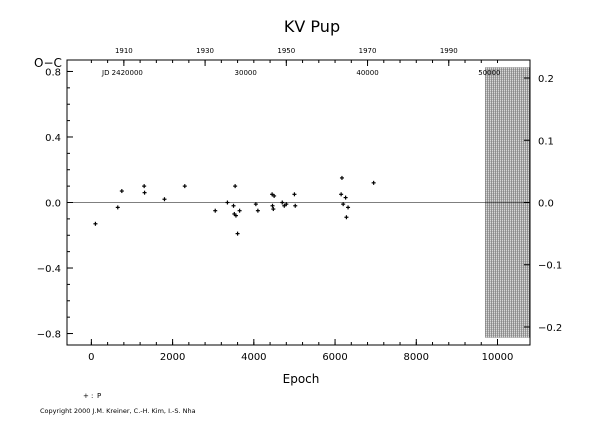 The height and width of the screenshot is (425, 590). I want to click on right-tick-label-3: 0.1, so click(546, 141).